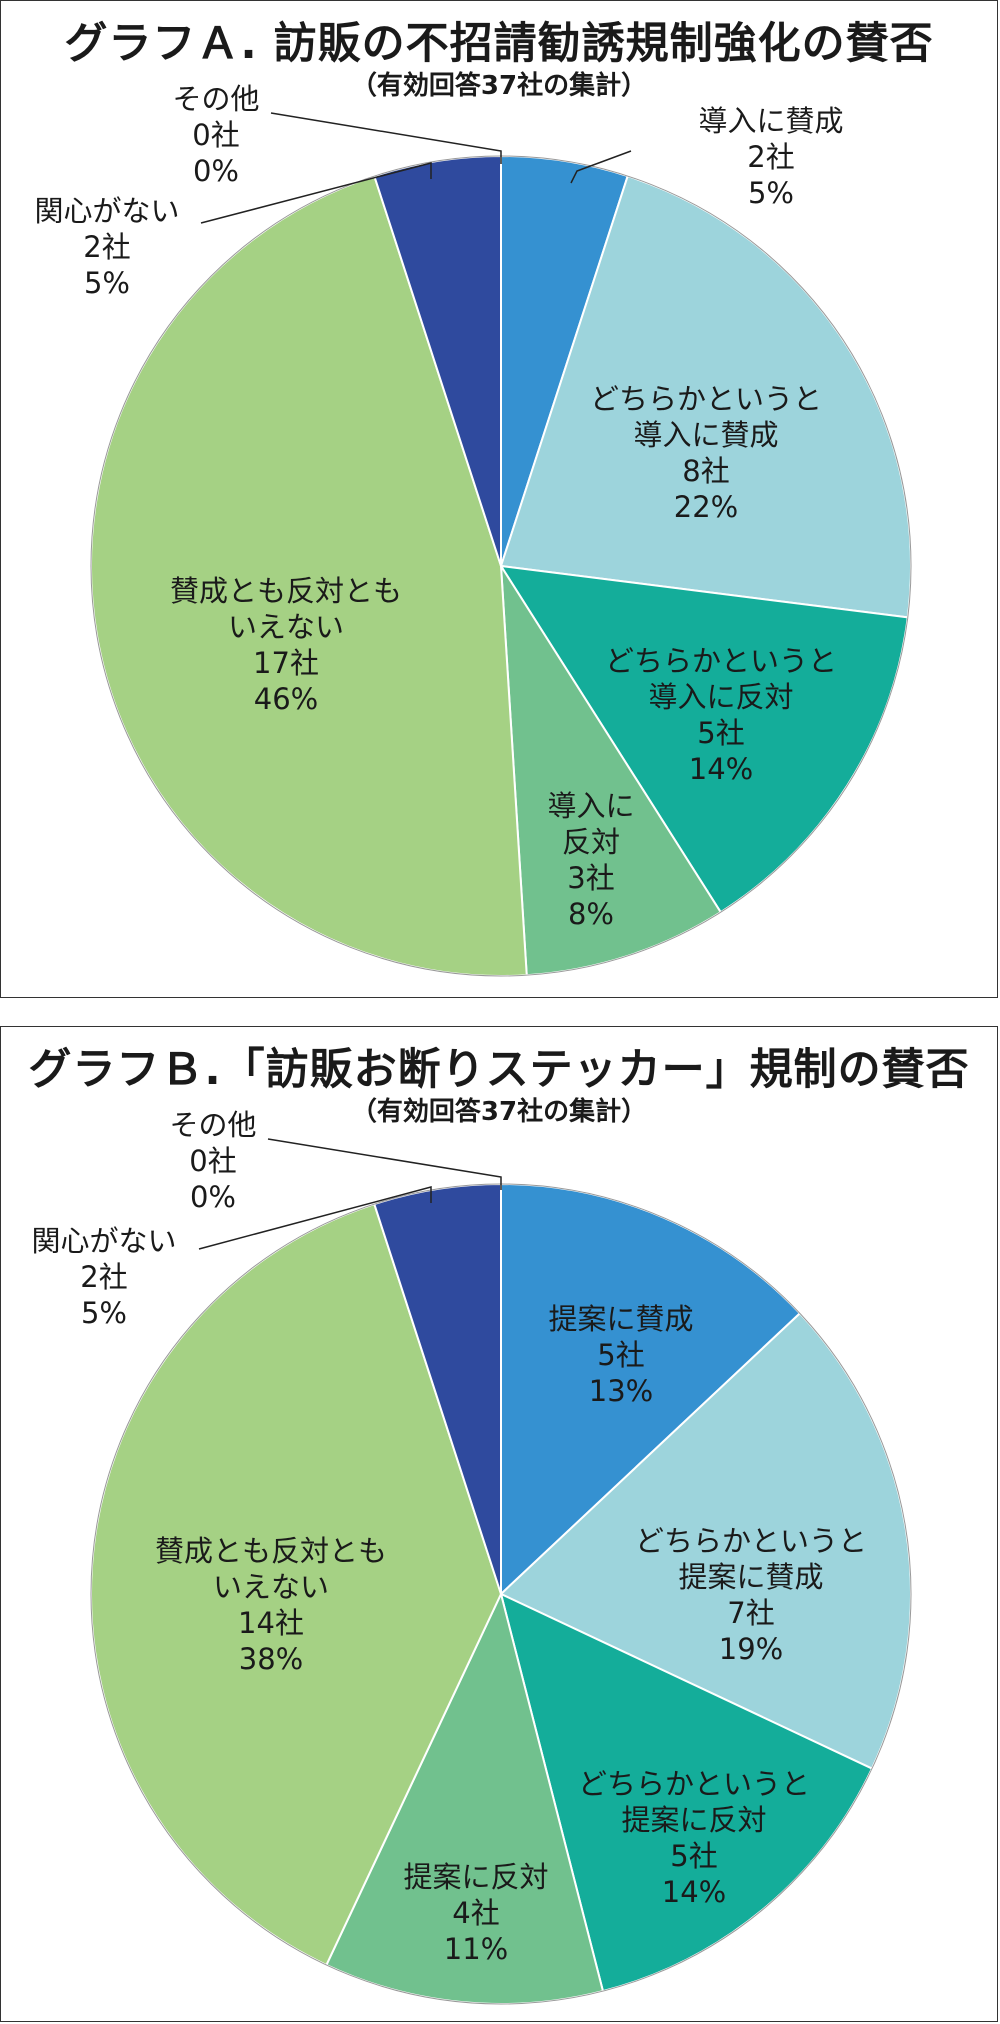 The height and width of the screenshot is (2024, 1000). What do you see at coordinates (706, 453) in the screenshot?
I see `slice-label: どちらかというと導入に賛成 8社 22%` at bounding box center [706, 453].